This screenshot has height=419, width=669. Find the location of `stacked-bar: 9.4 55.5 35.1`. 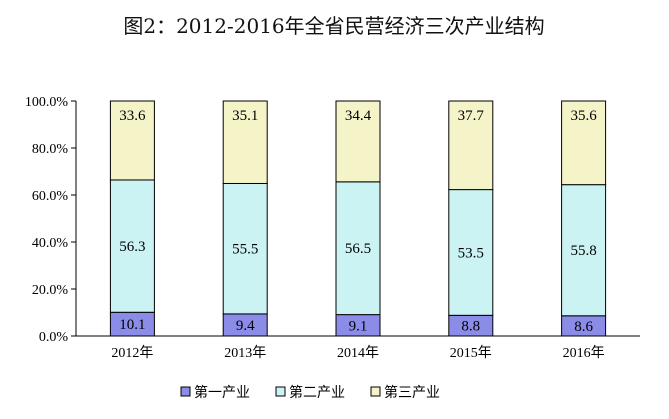

stacked-bar: 9.4 55.5 35.1 is located at coordinates (245, 218).